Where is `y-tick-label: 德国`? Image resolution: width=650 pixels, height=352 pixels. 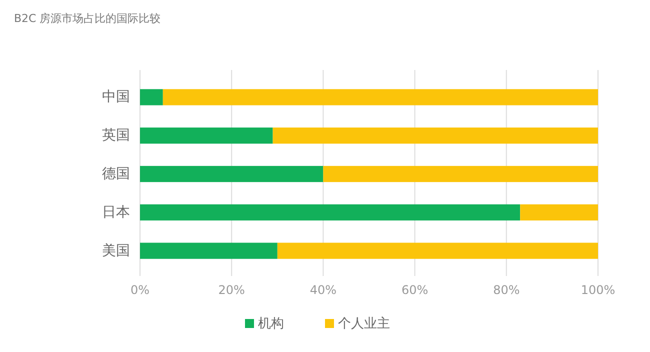
y-tick-label: 德国 is located at coordinates (116, 174).